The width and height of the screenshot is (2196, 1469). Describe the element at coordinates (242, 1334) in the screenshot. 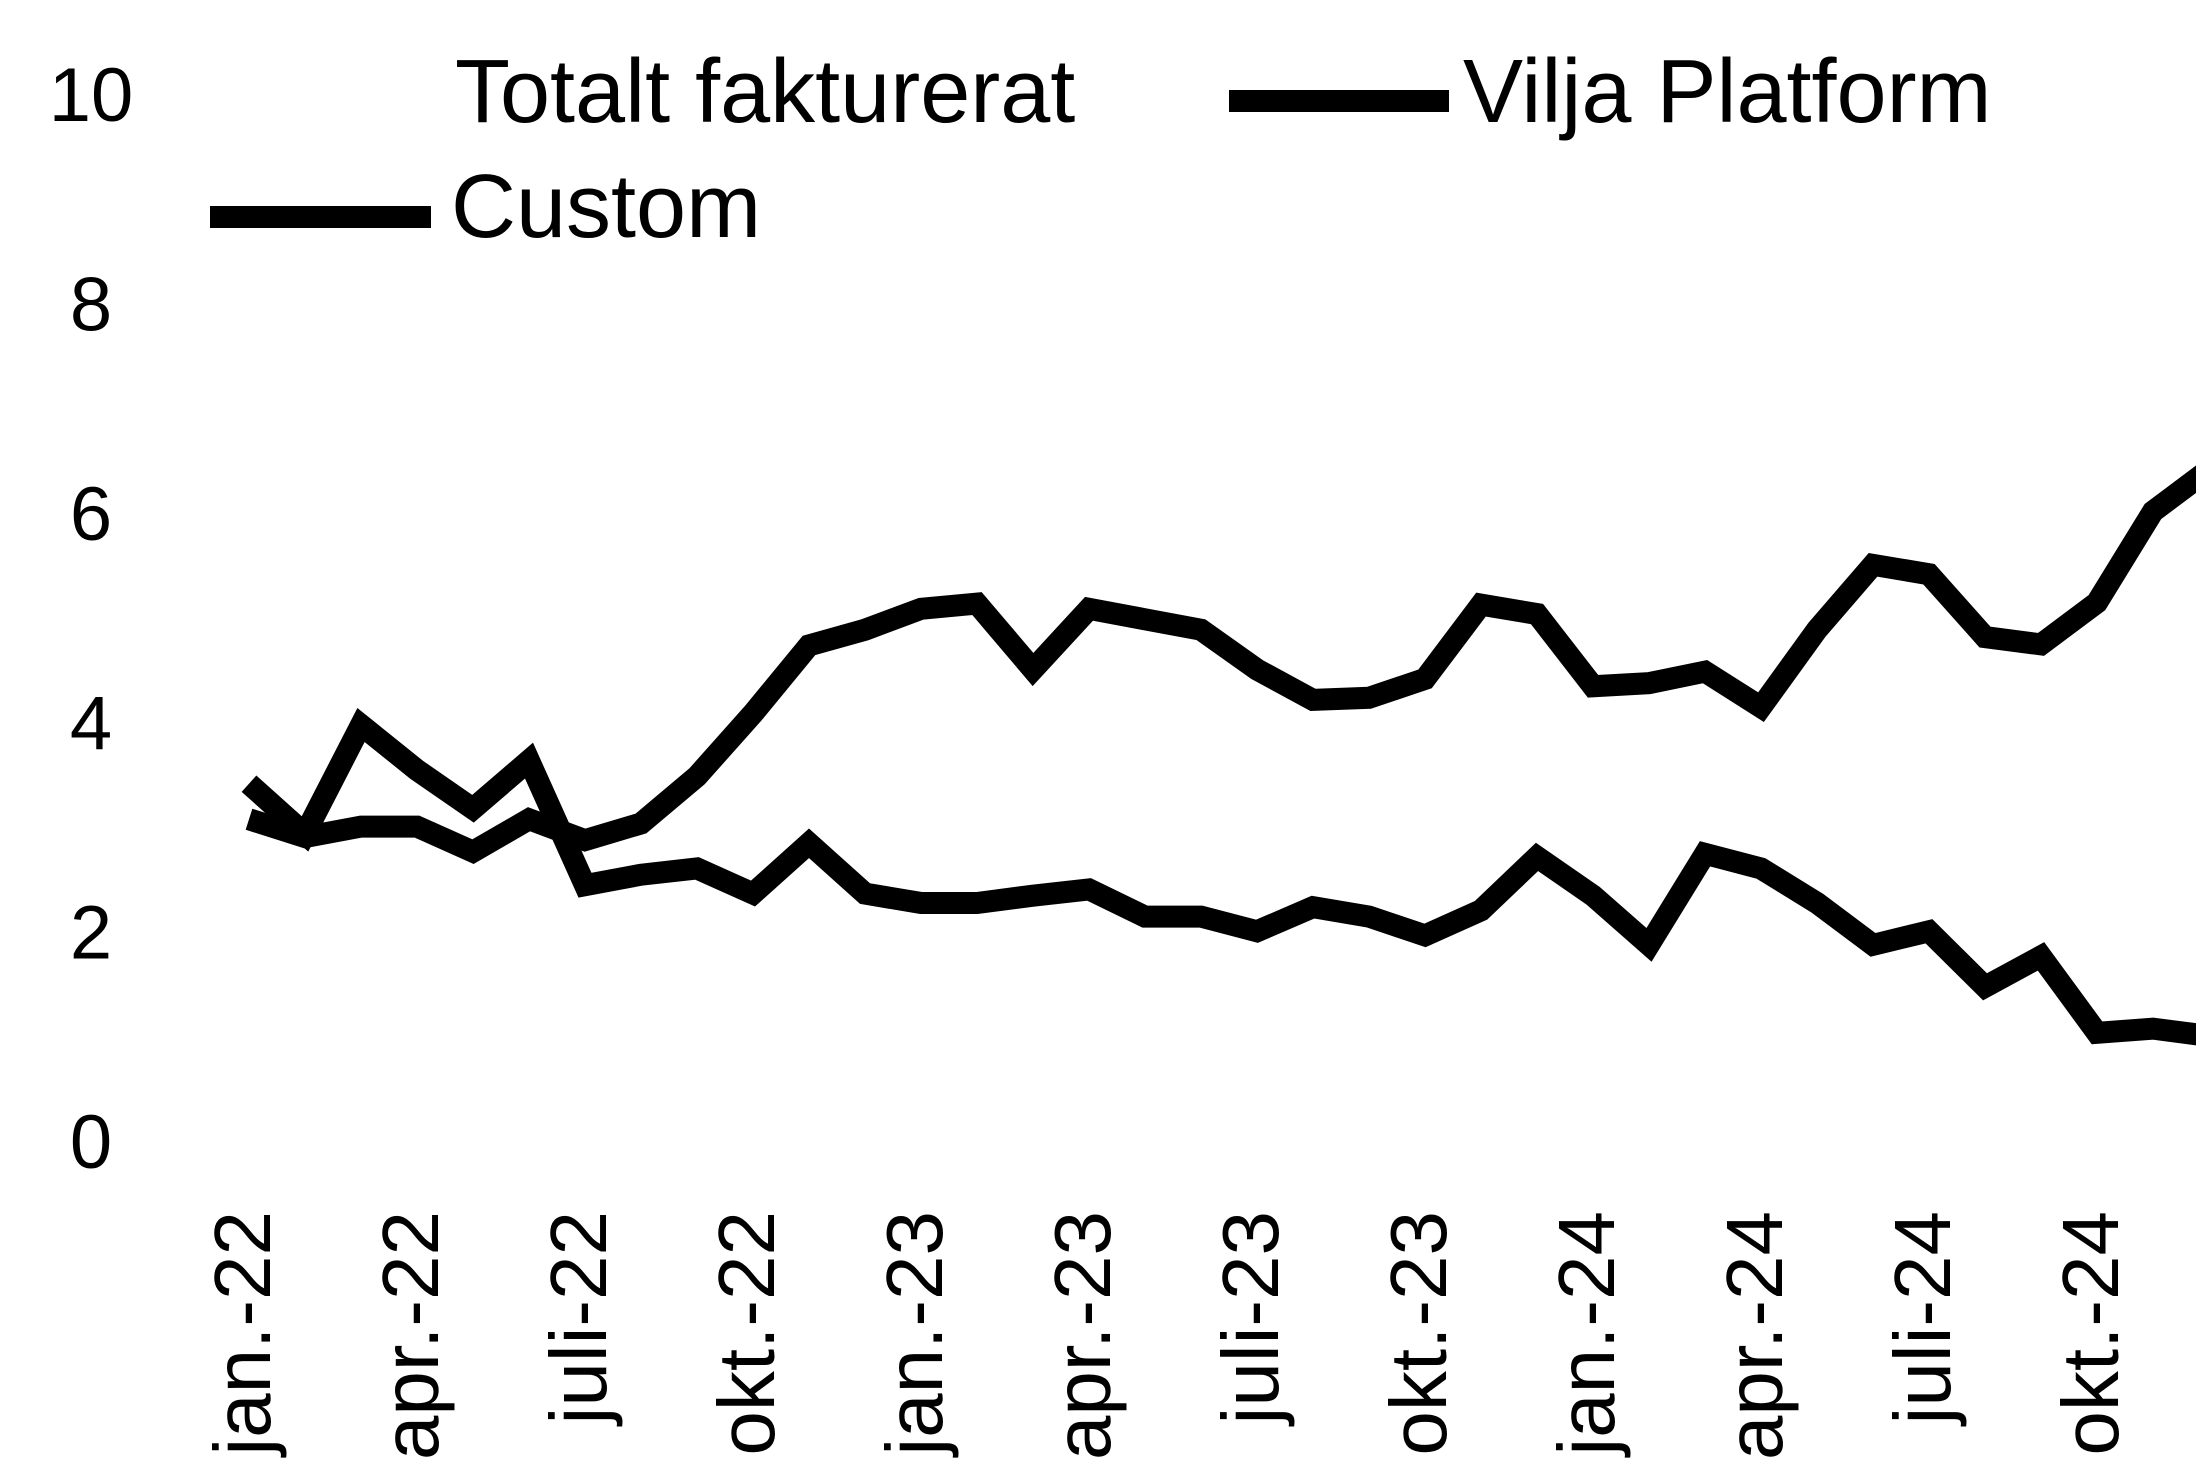

I see `x-tick-label: jan.-22` at that location.